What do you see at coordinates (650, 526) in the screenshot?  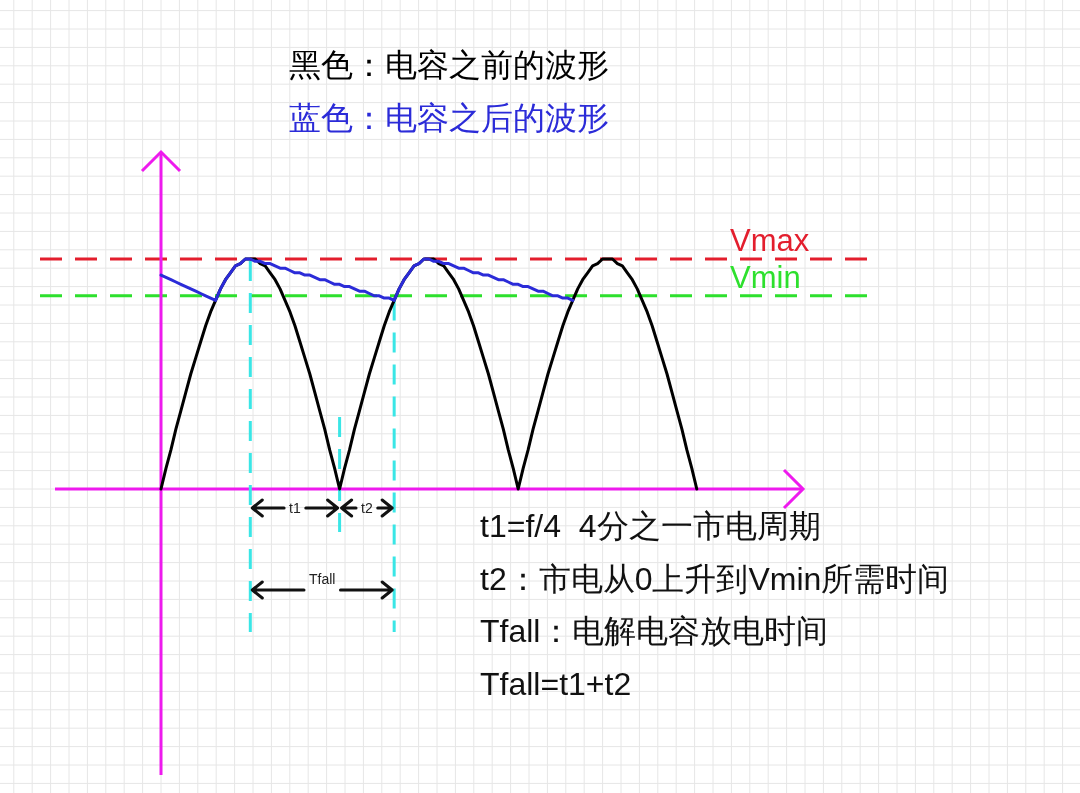 I see `text: t1=f/4 4分之一市电周期` at bounding box center [650, 526].